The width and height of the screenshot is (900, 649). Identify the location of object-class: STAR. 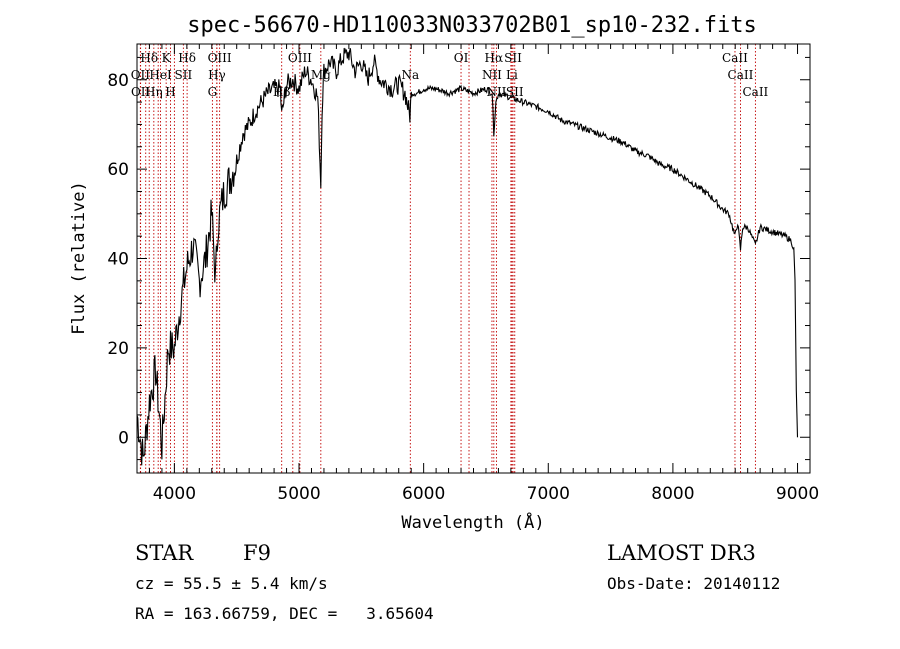
(164, 553).